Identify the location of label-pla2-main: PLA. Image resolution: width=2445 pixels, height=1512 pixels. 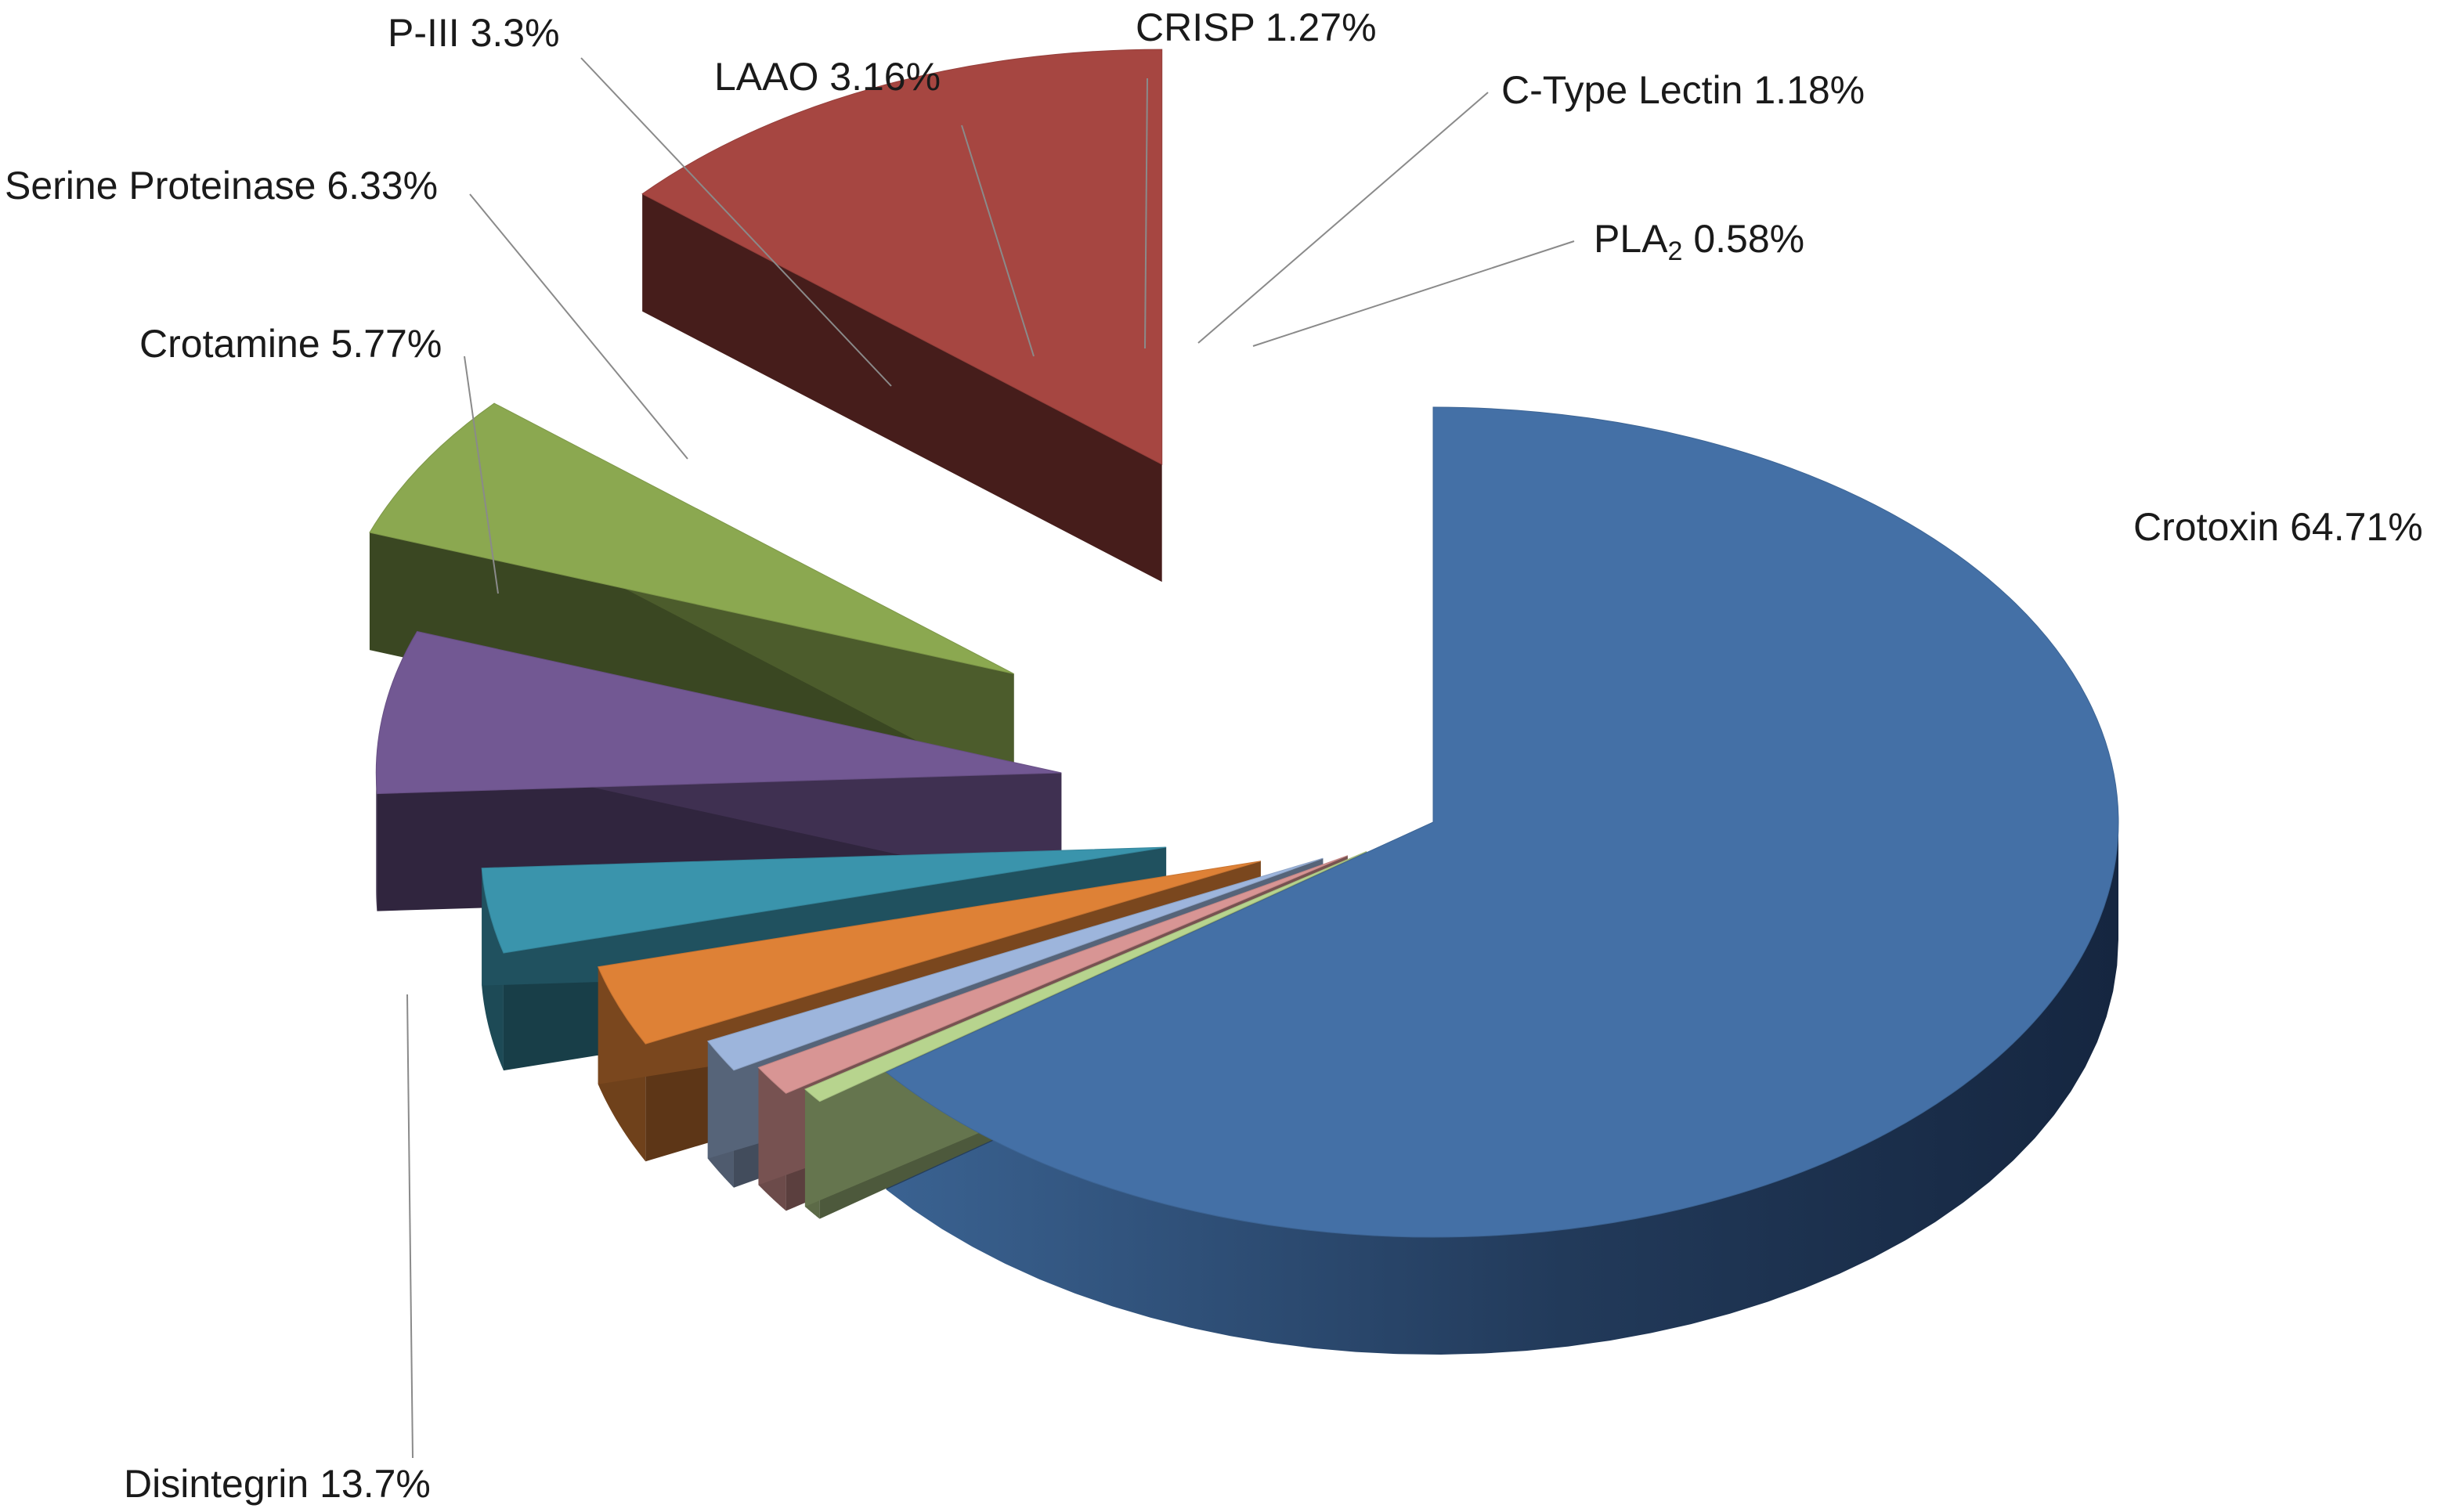
(1631, 239).